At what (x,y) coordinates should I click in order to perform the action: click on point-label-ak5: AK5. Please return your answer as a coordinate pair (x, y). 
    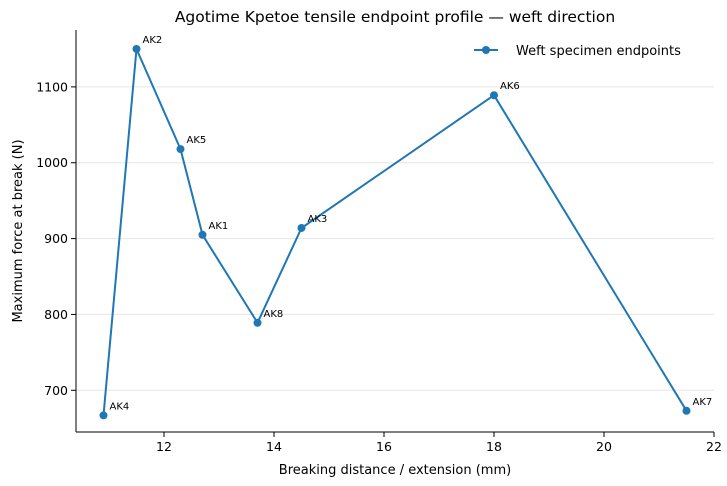
    Looking at the image, I should click on (197, 140).